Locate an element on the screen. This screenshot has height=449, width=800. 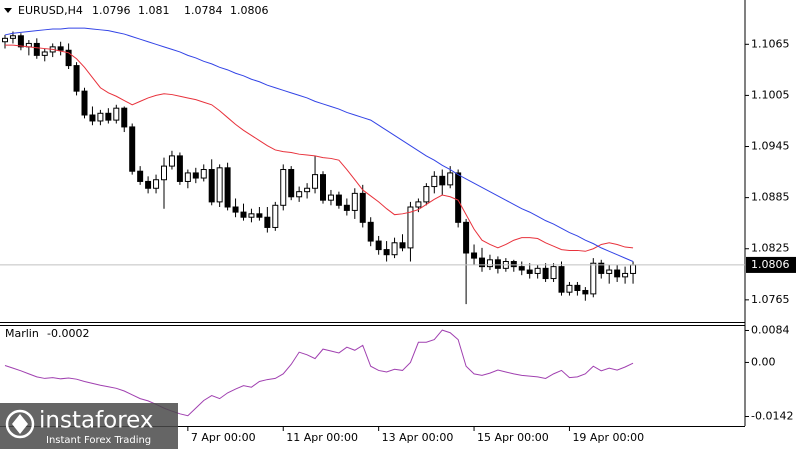
chart-title: EURUSD,H4 is located at coordinates (50, 10).